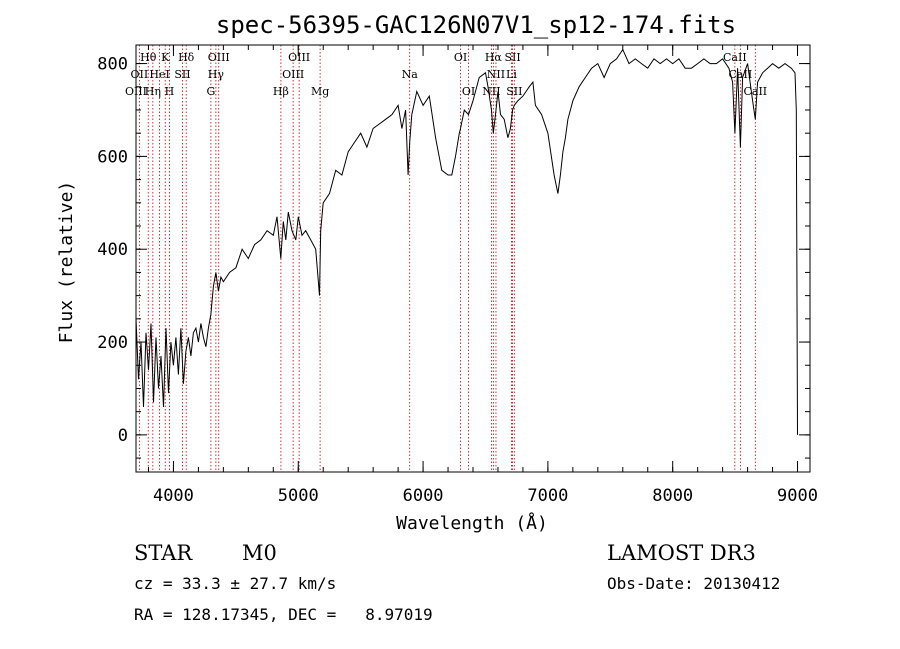  What do you see at coordinates (511, 74) in the screenshot?
I see `spectral-line-label: Li` at bounding box center [511, 74].